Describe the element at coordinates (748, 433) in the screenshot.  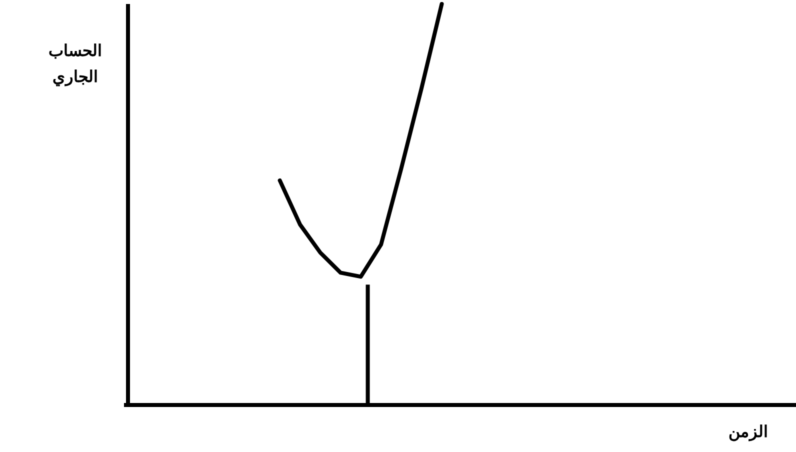
I see `x-axis-title: الزمن` at that location.